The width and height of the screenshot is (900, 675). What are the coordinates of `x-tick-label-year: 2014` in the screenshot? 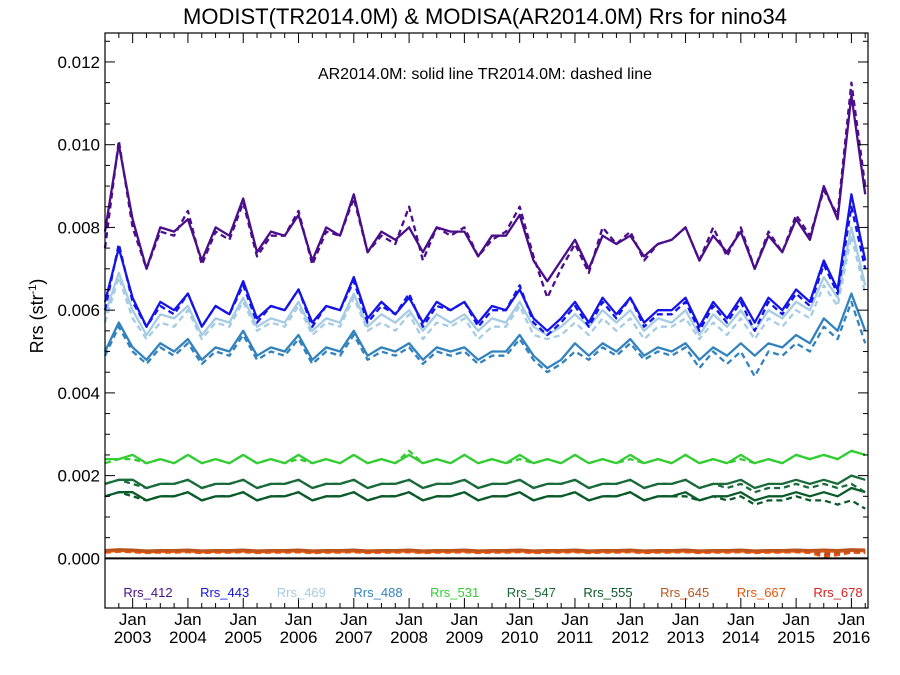 It's located at (741, 637).